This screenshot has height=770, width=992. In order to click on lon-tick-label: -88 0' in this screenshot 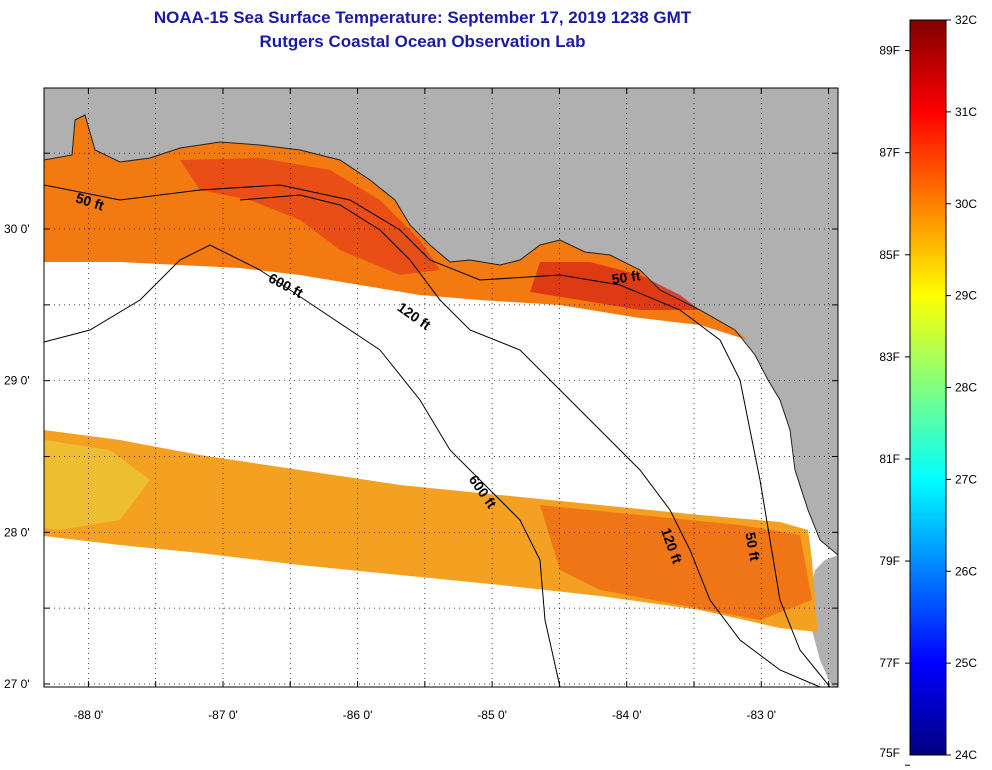, I will do `click(89, 715)`.